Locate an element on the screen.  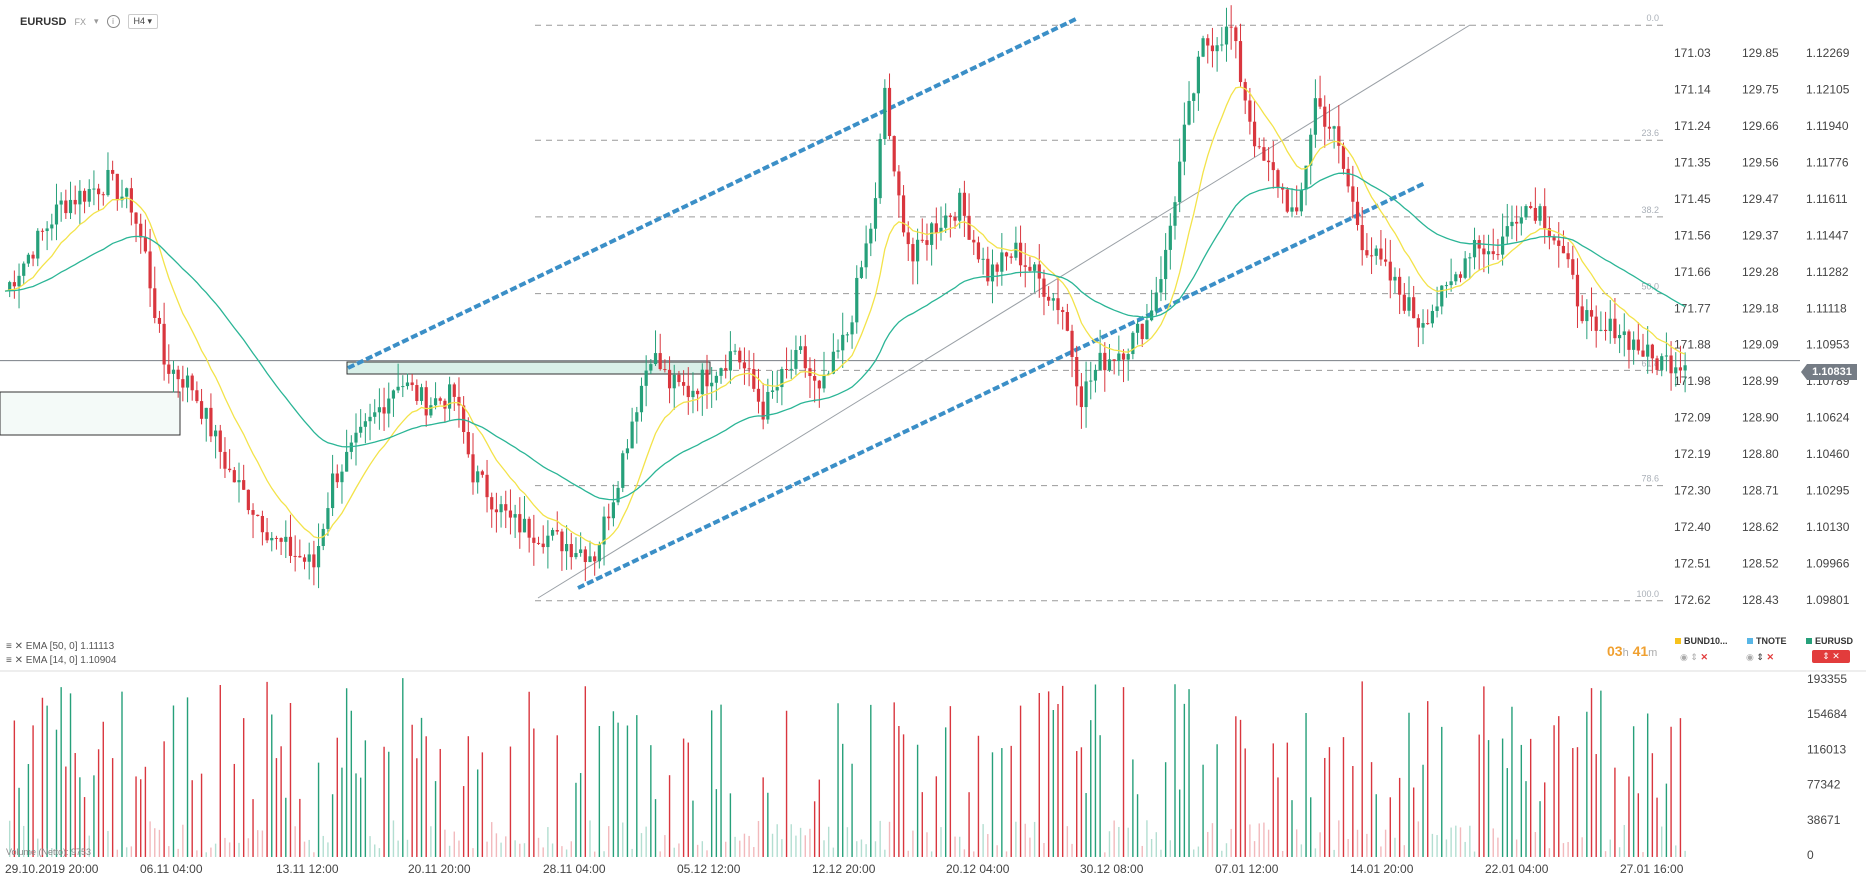
info-icon: i is located at coordinates (113, 21).